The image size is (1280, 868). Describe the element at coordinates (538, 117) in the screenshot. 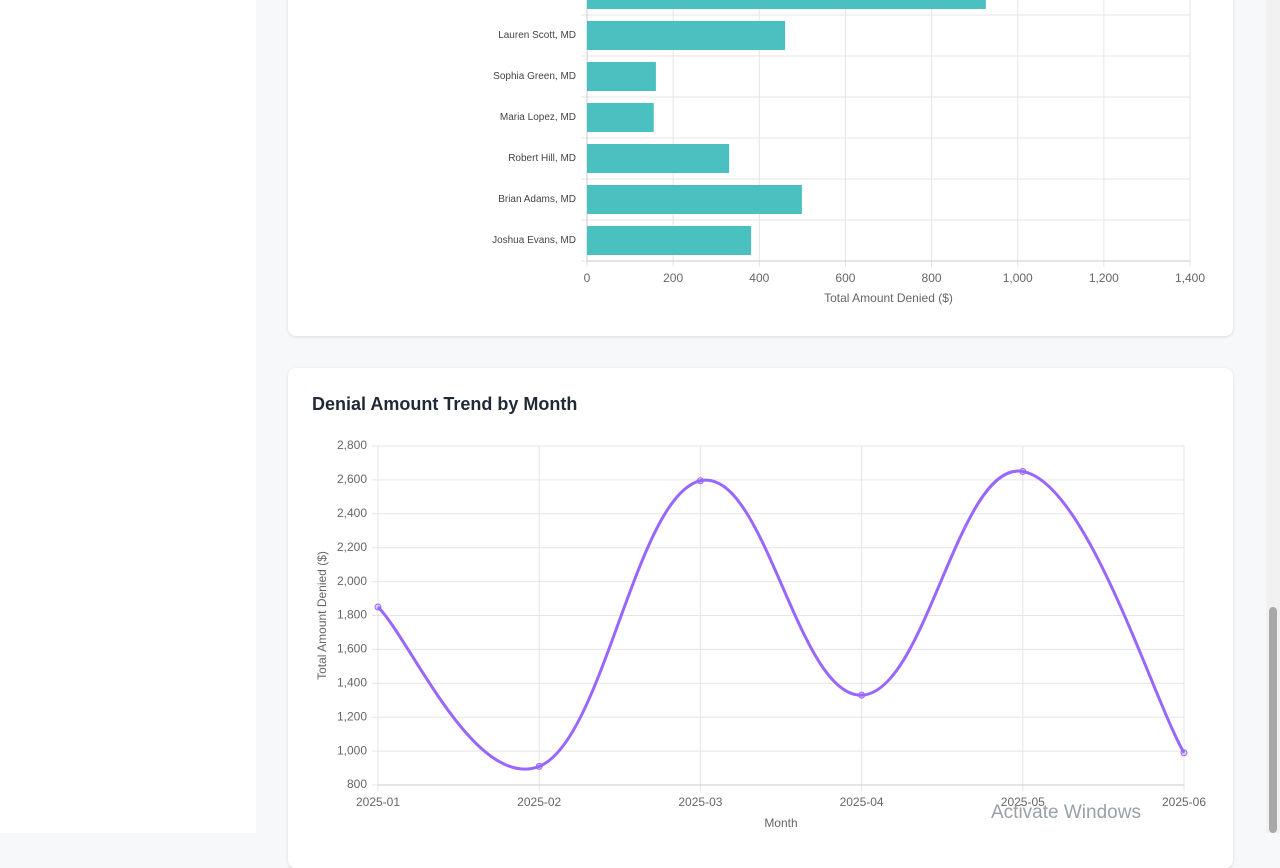

I see `y-tick-label: Maria Lopez, MD` at that location.